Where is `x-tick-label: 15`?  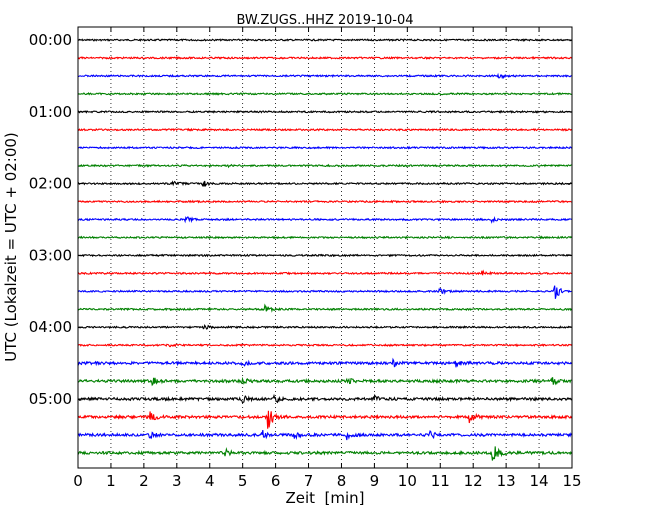
x-tick-label: 15 is located at coordinates (571, 481).